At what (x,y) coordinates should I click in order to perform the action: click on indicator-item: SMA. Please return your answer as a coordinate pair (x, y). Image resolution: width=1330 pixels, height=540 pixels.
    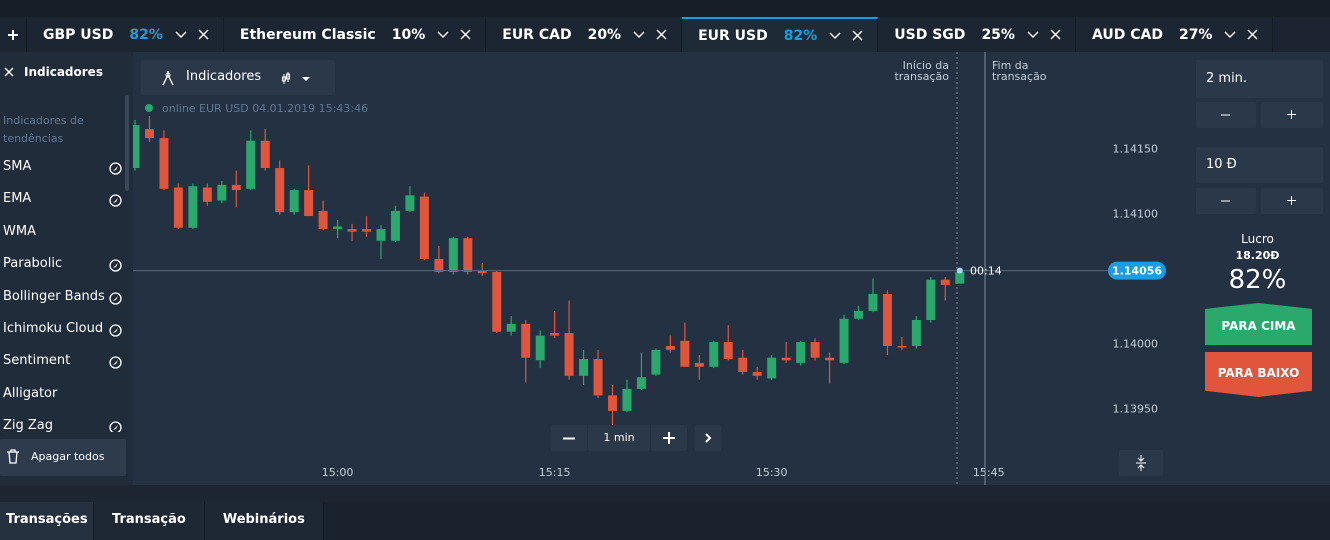
    Looking at the image, I should click on (17, 166).